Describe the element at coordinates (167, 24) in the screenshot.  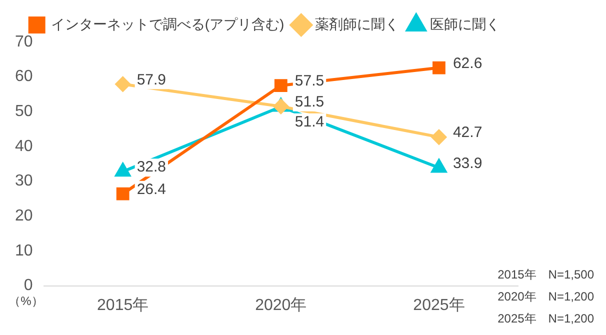
I see `legend-label: インターネットで調べる(アプリ含む)` at that location.